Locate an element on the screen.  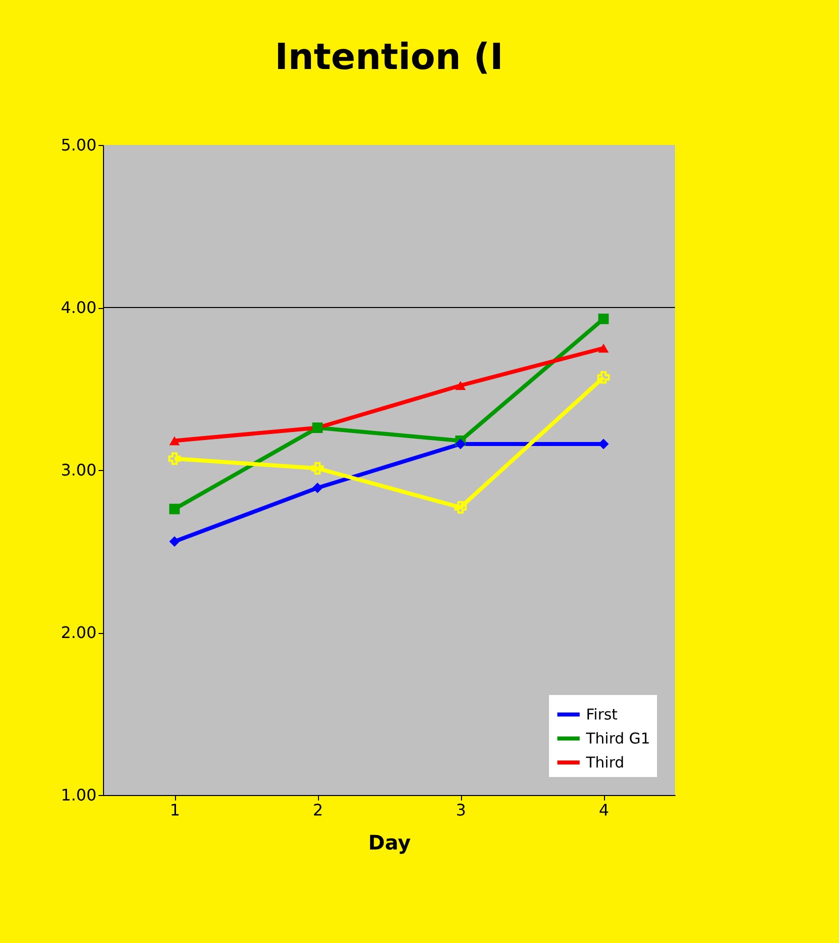
x-axis-title: Day is located at coordinates (389, 842).